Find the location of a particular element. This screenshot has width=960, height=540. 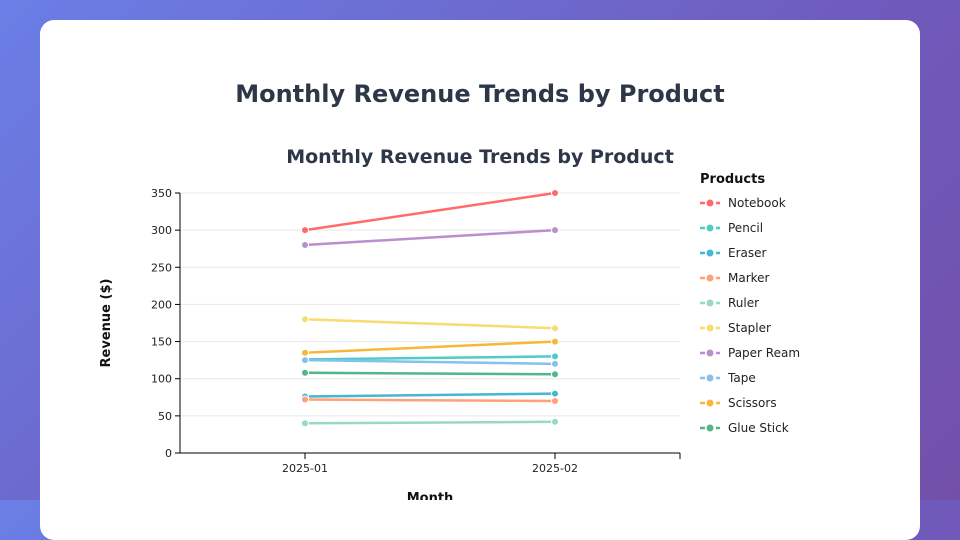

y-tick-label: 200 is located at coordinates (161, 304).